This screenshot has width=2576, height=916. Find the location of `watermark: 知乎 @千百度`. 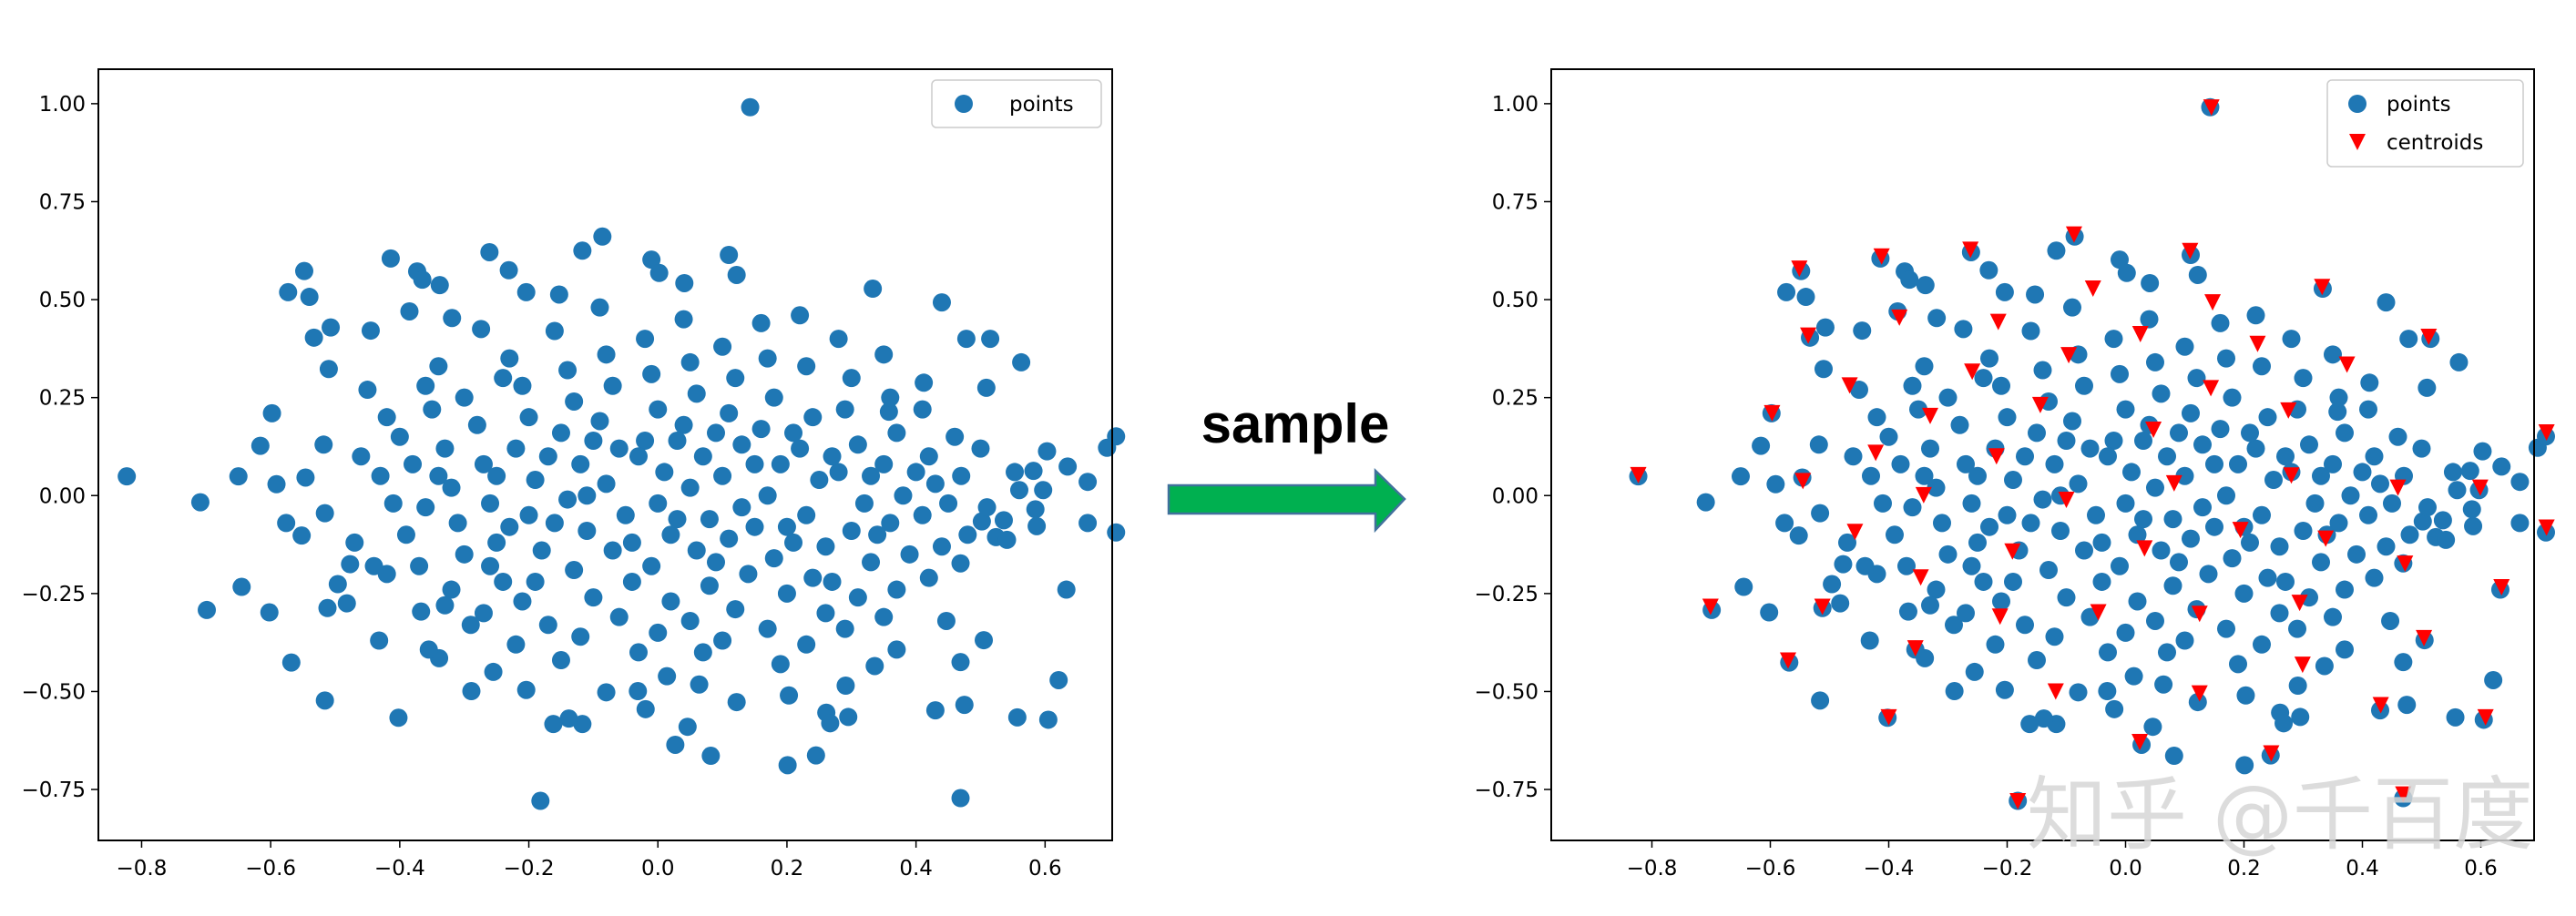

watermark: 知乎 @千百度 is located at coordinates (2280, 814).